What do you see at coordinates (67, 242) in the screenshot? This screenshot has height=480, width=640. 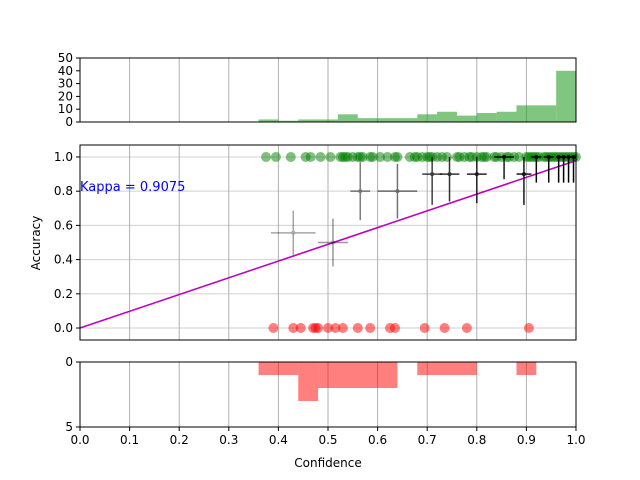 I see `main-y-ticks: 0.0 0.2 0.4 0.6 0.8 1.0` at bounding box center [67, 242].